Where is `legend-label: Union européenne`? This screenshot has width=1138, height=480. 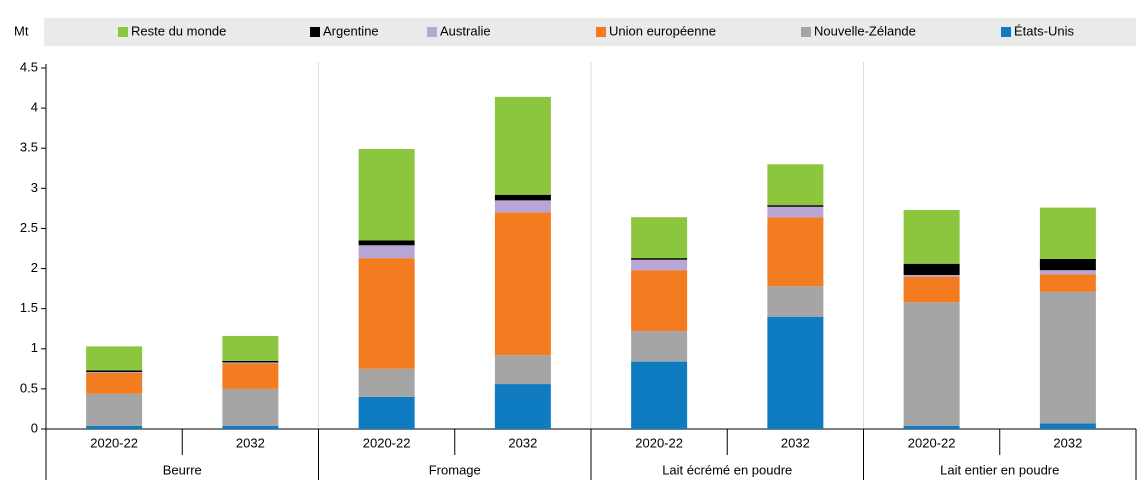 legend-label: Union européenne is located at coordinates (662, 30).